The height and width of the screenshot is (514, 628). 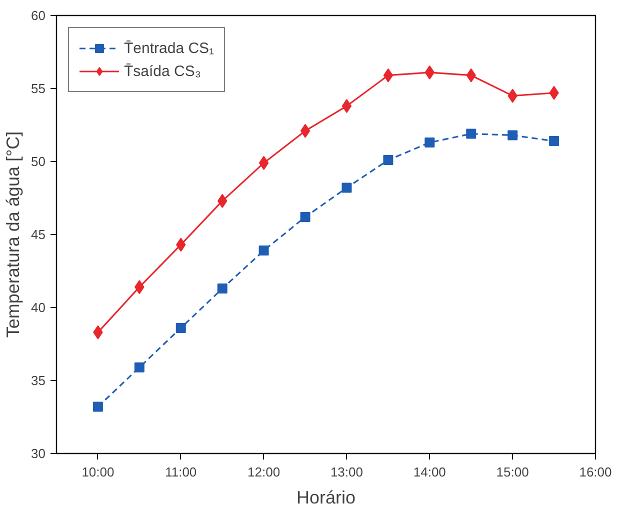 I want to click on legend-label: T̄entrada CS₁, so click(x=169, y=48).